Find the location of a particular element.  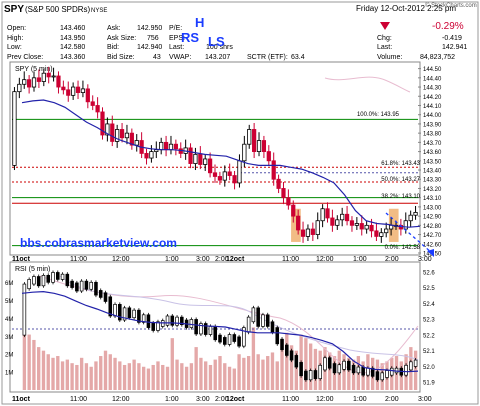

price-y-tick-label: 143.70 is located at coordinates (432, 144).